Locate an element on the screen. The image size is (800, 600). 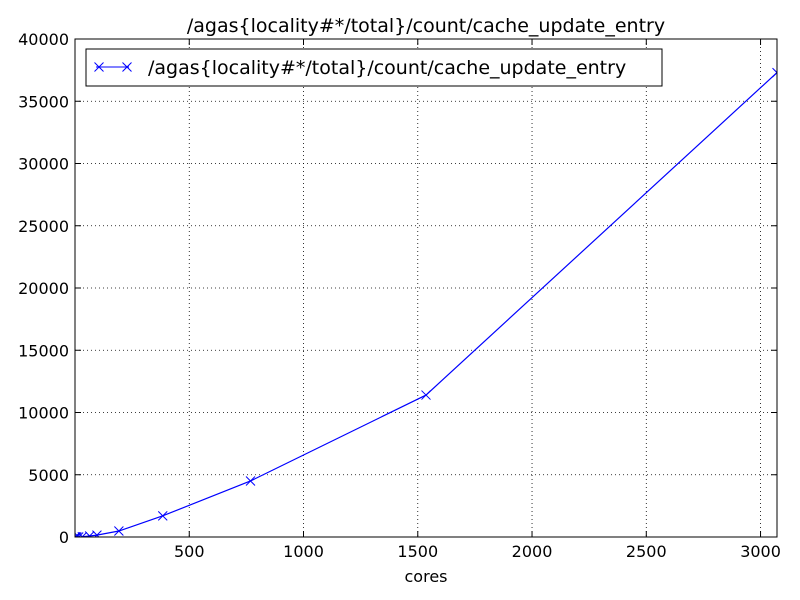
x-axis-label: cores is located at coordinates (426, 576).